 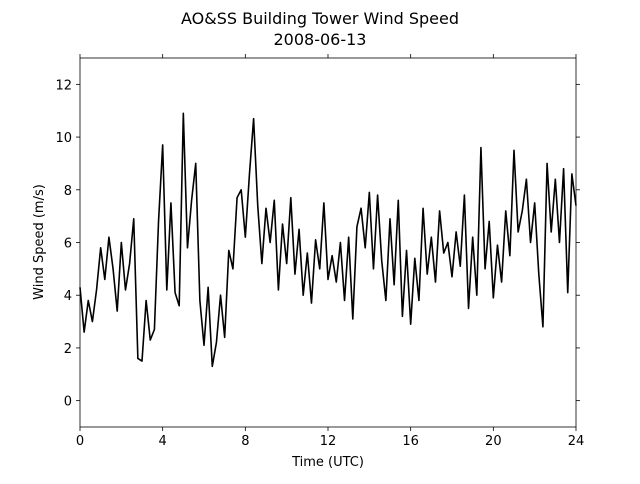 I want to click on x-tick-label: 16, so click(x=410, y=441).